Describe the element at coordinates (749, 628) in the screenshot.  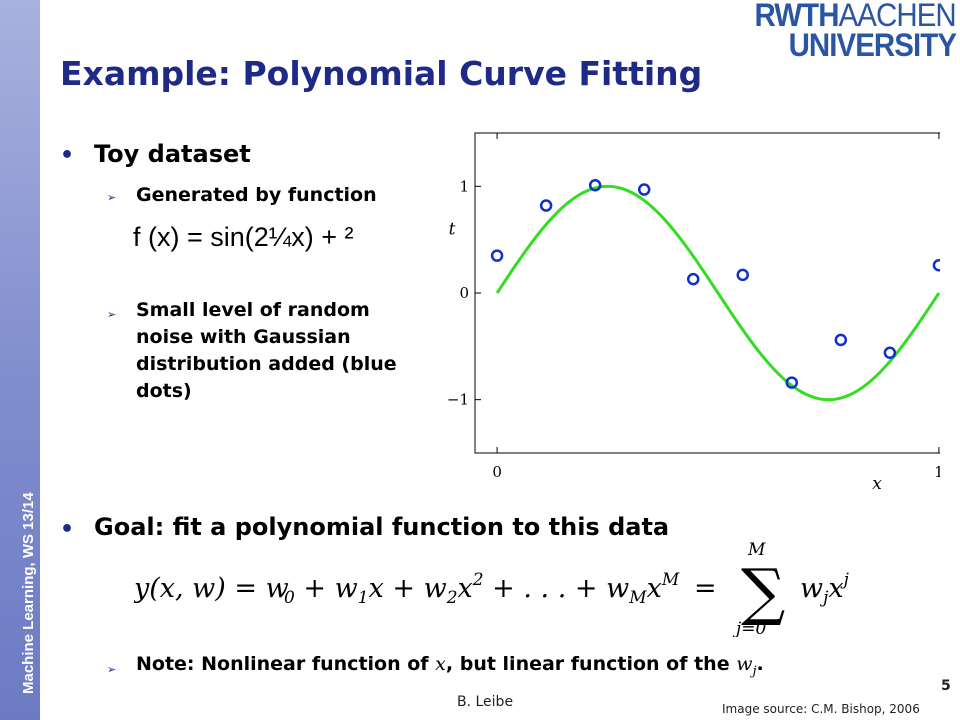
I see `sum-lower: j=0` at that location.